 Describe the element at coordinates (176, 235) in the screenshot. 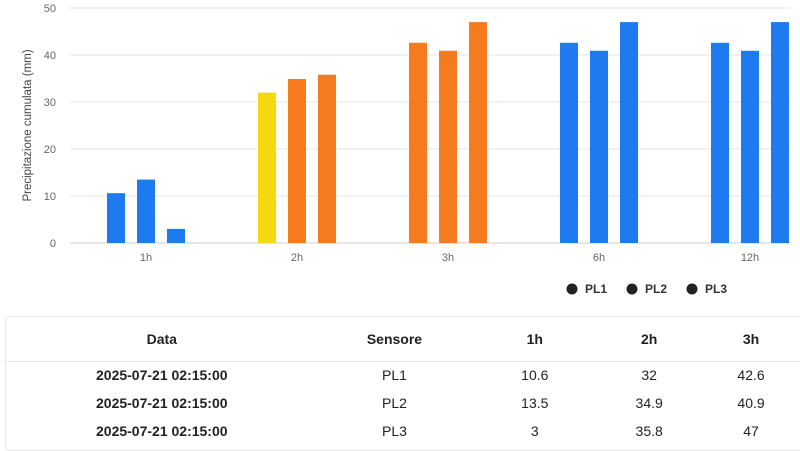

I see `bar-pl3-1h` at that location.